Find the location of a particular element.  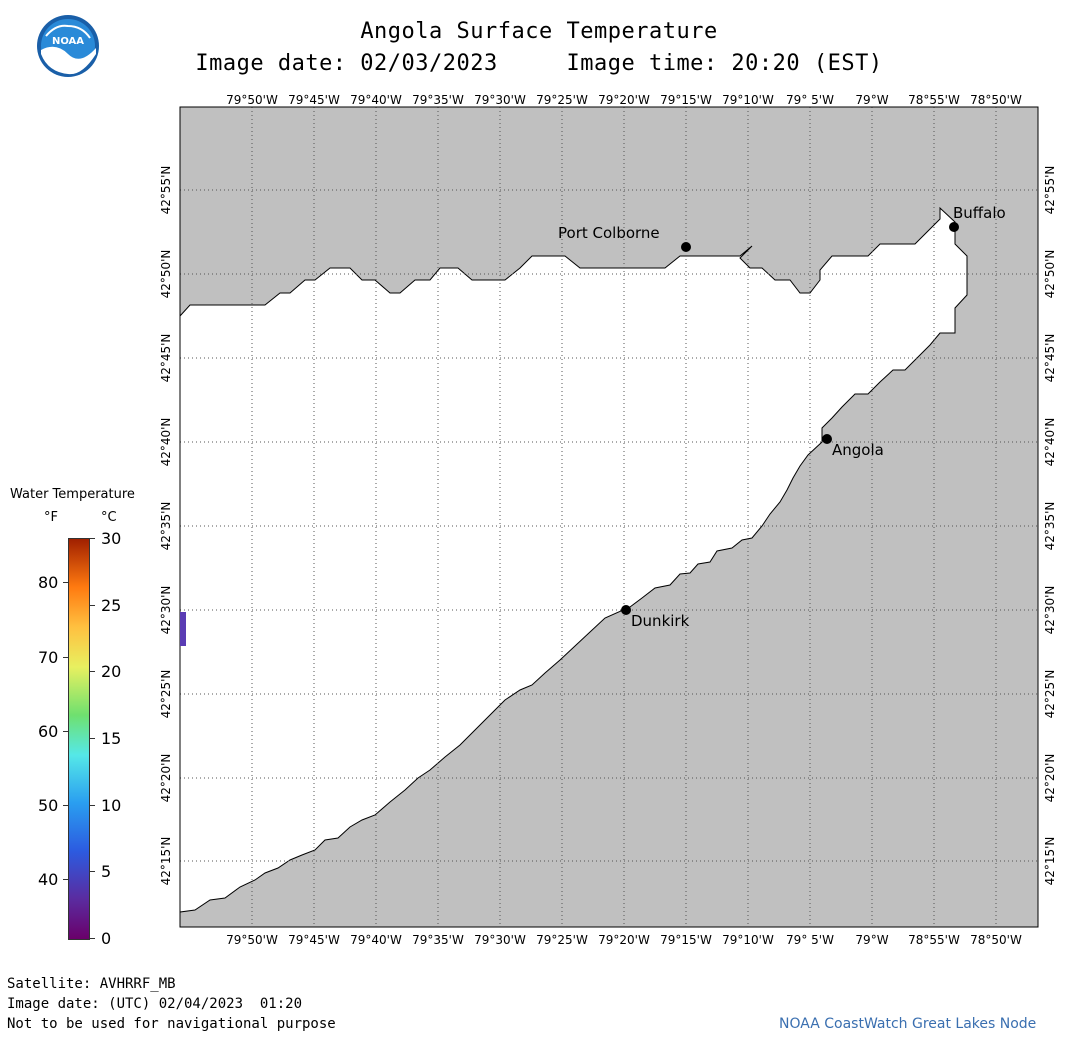

legend-tick-f: 40 is located at coordinates (48, 879).